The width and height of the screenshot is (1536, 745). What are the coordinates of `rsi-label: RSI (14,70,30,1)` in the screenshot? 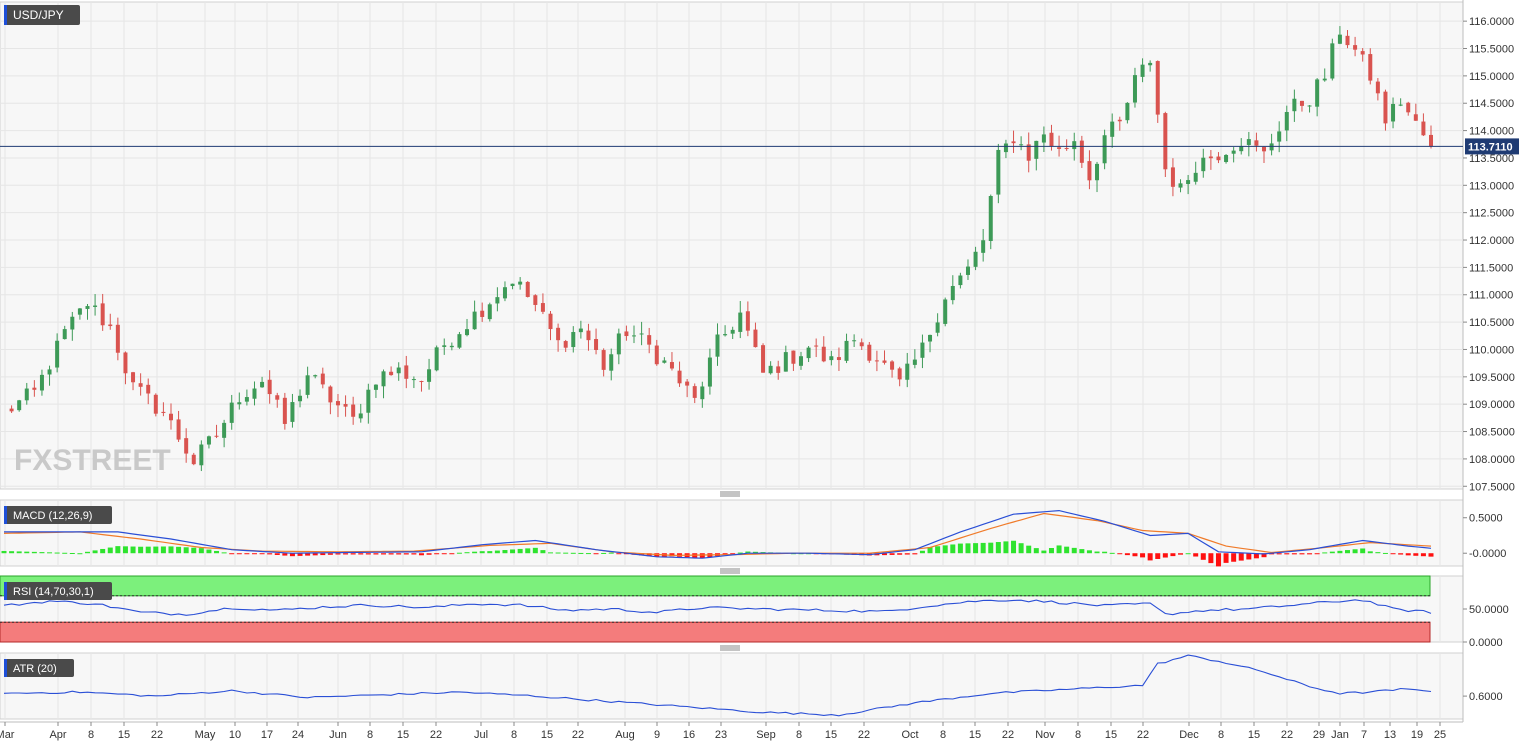 It's located at (53, 592).